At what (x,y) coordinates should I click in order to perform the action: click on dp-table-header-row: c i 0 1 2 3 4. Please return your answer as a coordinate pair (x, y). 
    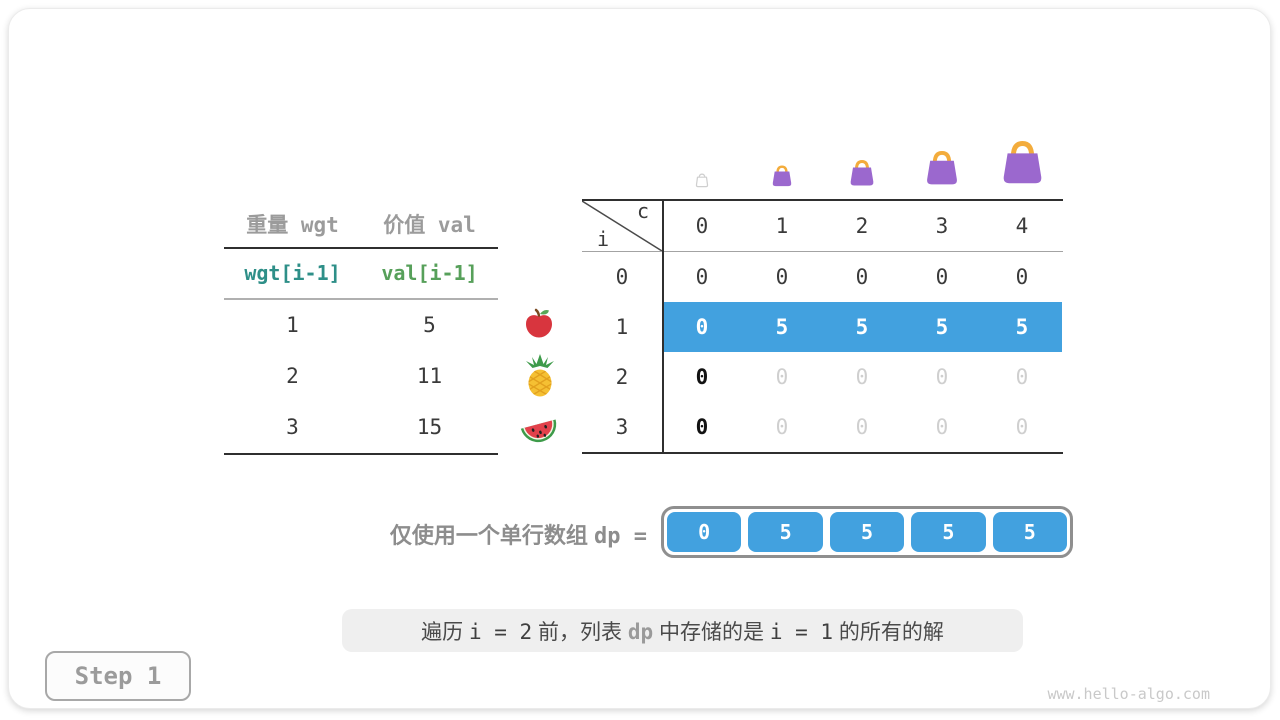
    Looking at the image, I should click on (822, 225).